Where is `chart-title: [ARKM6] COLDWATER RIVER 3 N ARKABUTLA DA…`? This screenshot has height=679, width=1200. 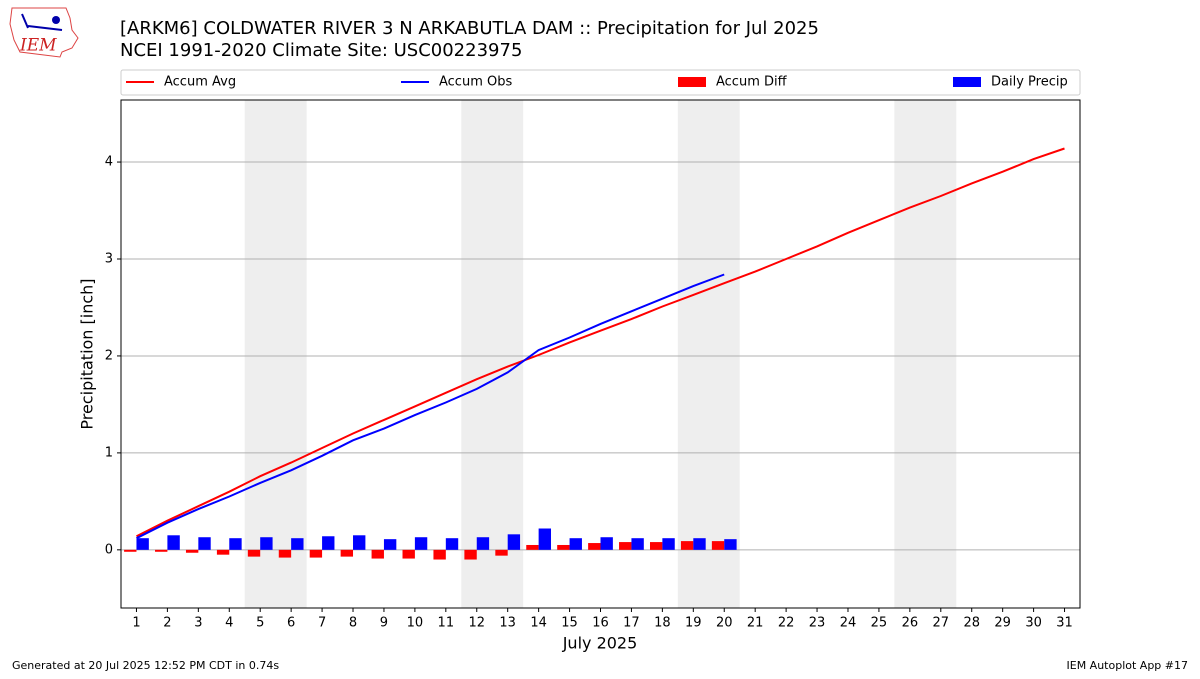
chart-title: [ARKM6] COLDWATER RIVER 3 N ARKABUTLA DA… is located at coordinates (469, 28).